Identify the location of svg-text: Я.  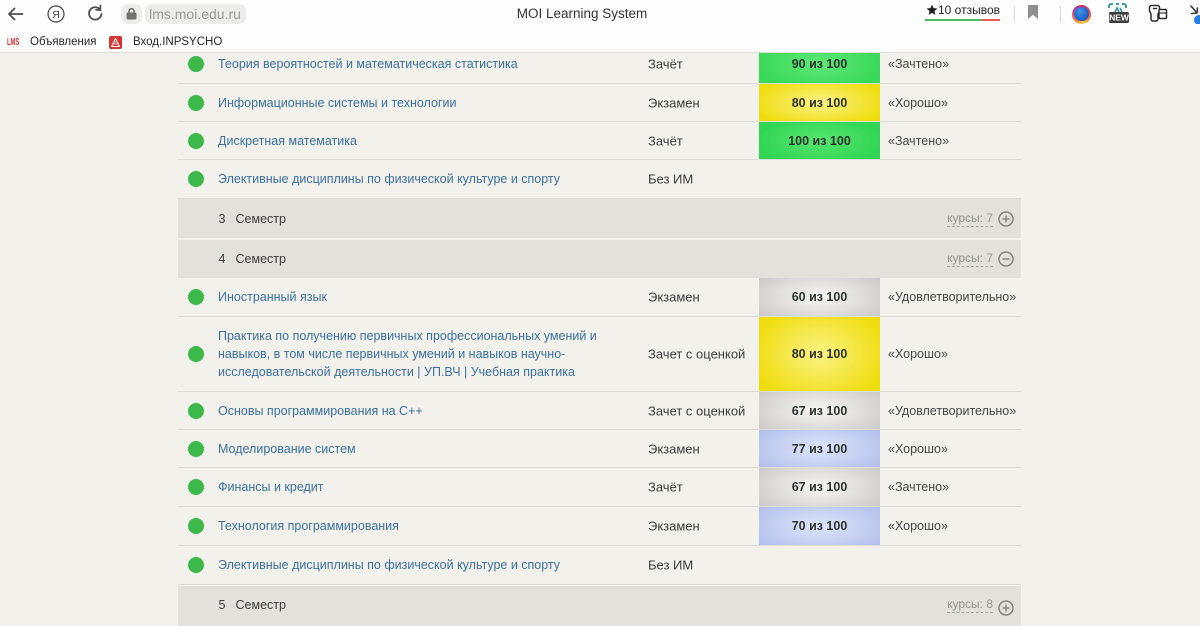
(56, 15).